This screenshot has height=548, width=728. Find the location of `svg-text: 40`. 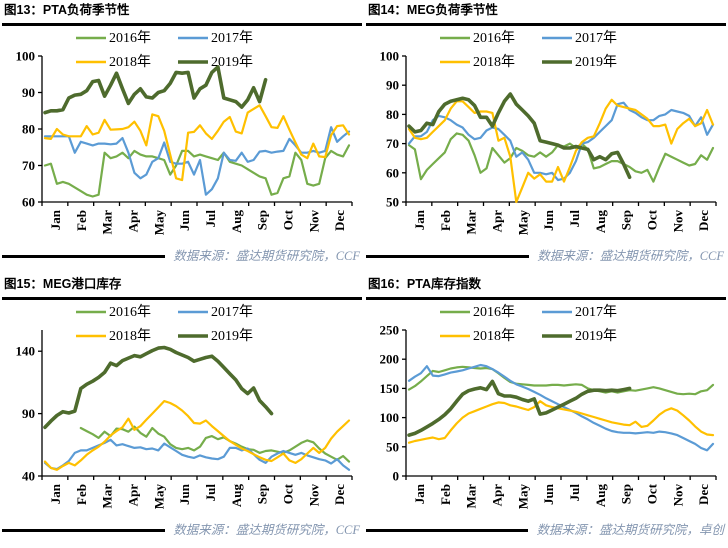

svg-text: 40 is located at coordinates (28, 476).